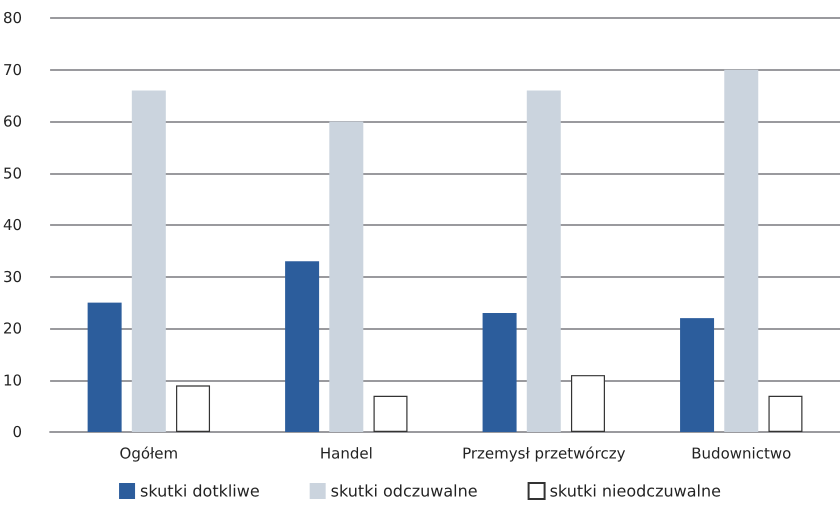 The width and height of the screenshot is (840, 513). What do you see at coordinates (200, 491) in the screenshot?
I see `legend-label: skutki dotkliwe` at bounding box center [200, 491].